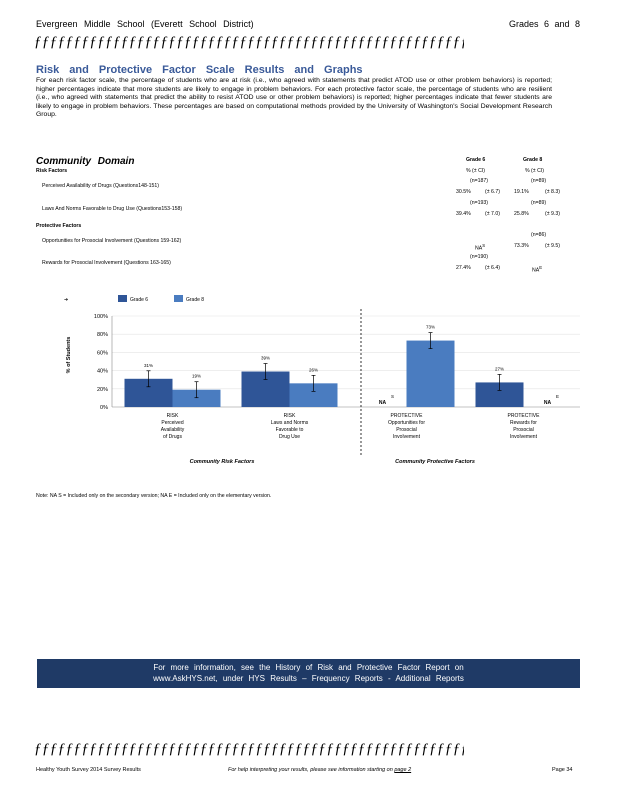  Describe the element at coordinates (222, 462) in the screenshot. I see `group-label-risk: Community Risk Factors` at that location.